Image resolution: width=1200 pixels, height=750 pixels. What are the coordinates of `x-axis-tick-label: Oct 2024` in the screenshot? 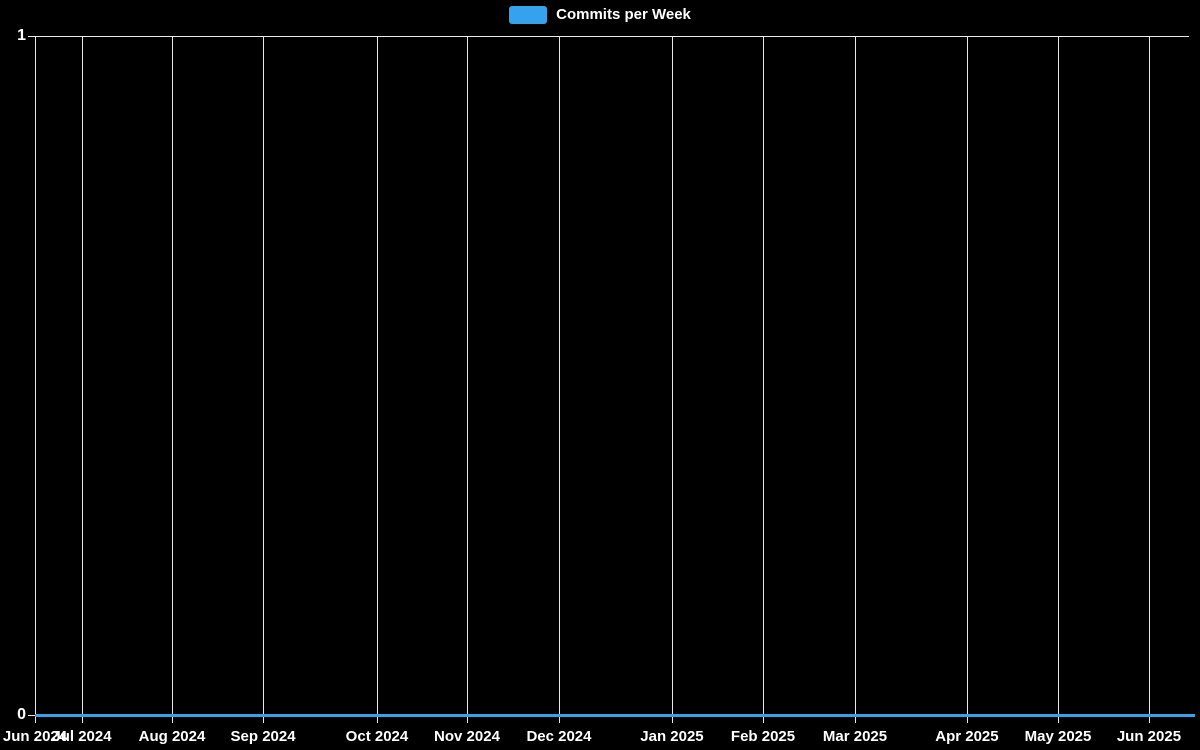 It's located at (377, 736).